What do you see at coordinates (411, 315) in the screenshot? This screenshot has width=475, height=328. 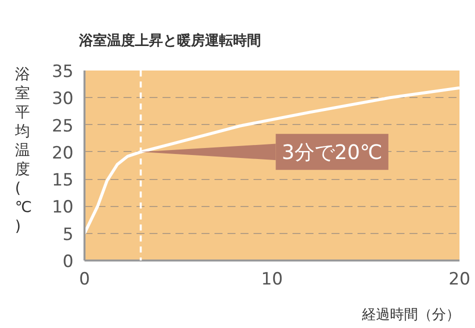 I see `x-axis-title: 経過時間（分）` at bounding box center [411, 315].